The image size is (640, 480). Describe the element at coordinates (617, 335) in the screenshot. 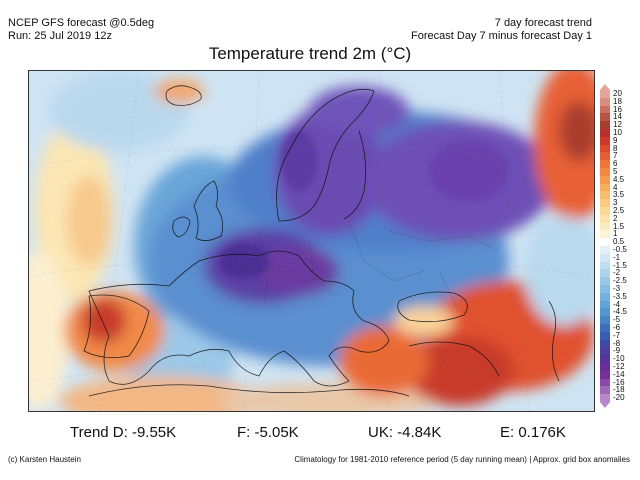

I see `legend-label: -7` at that location.